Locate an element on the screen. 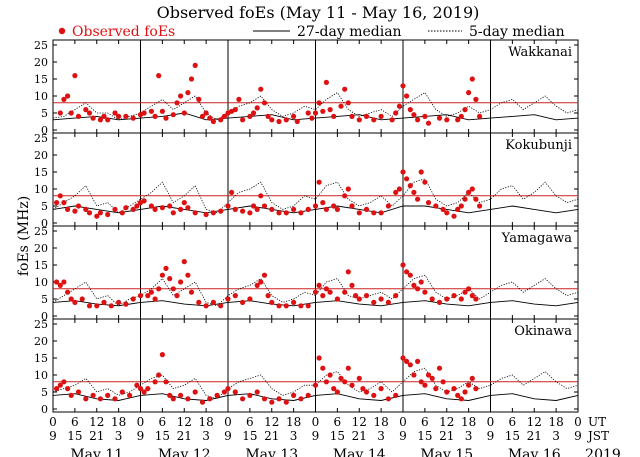  y-tick-label: 20 is located at coordinates (41, 155).